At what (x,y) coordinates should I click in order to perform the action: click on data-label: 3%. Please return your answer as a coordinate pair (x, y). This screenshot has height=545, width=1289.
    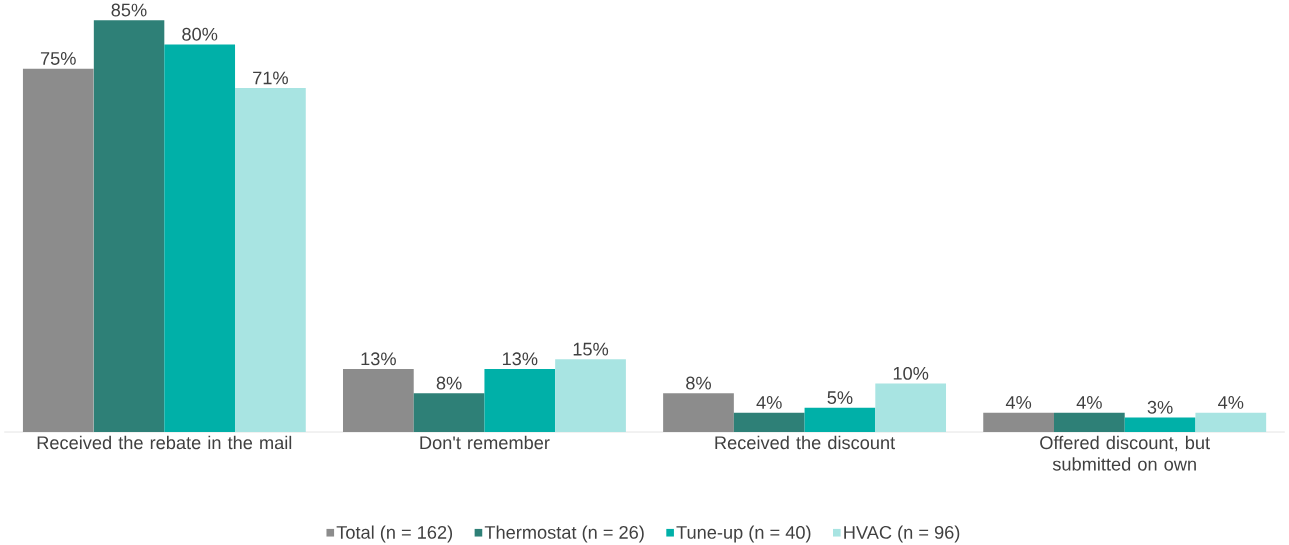
    Looking at the image, I should click on (1160, 407).